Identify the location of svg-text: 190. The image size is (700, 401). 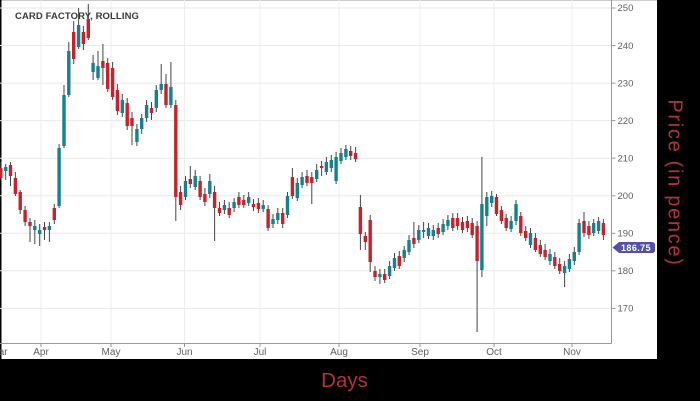
(626, 234).